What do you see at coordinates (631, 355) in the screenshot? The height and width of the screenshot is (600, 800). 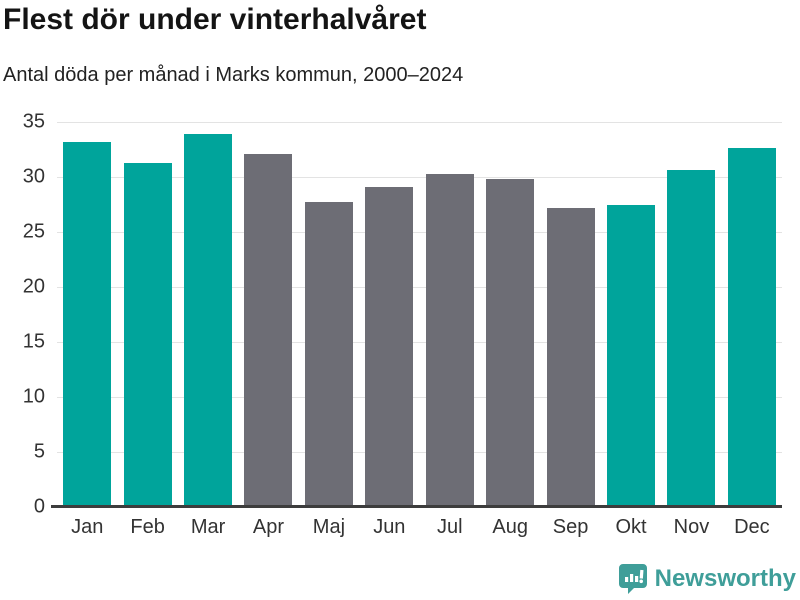 I see `bar-okt` at bounding box center [631, 355].